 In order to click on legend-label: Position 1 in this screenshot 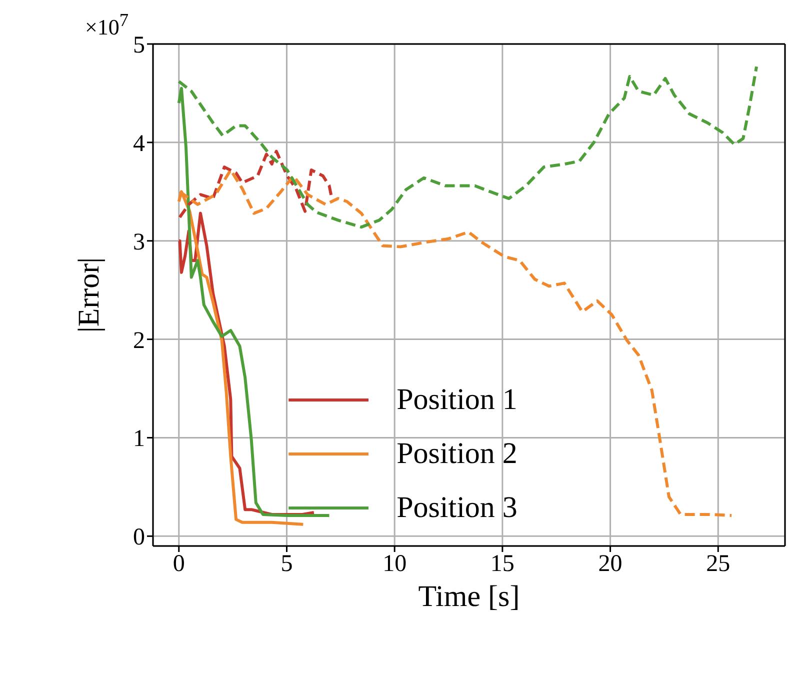, I will do `click(457, 400)`.